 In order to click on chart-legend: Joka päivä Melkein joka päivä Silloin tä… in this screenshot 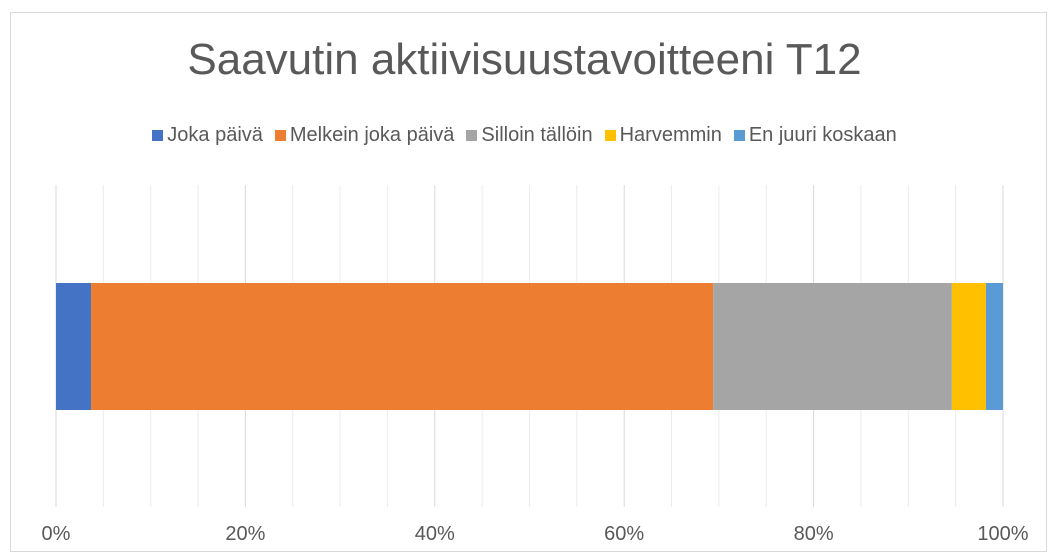, I will do `click(524, 135)`.